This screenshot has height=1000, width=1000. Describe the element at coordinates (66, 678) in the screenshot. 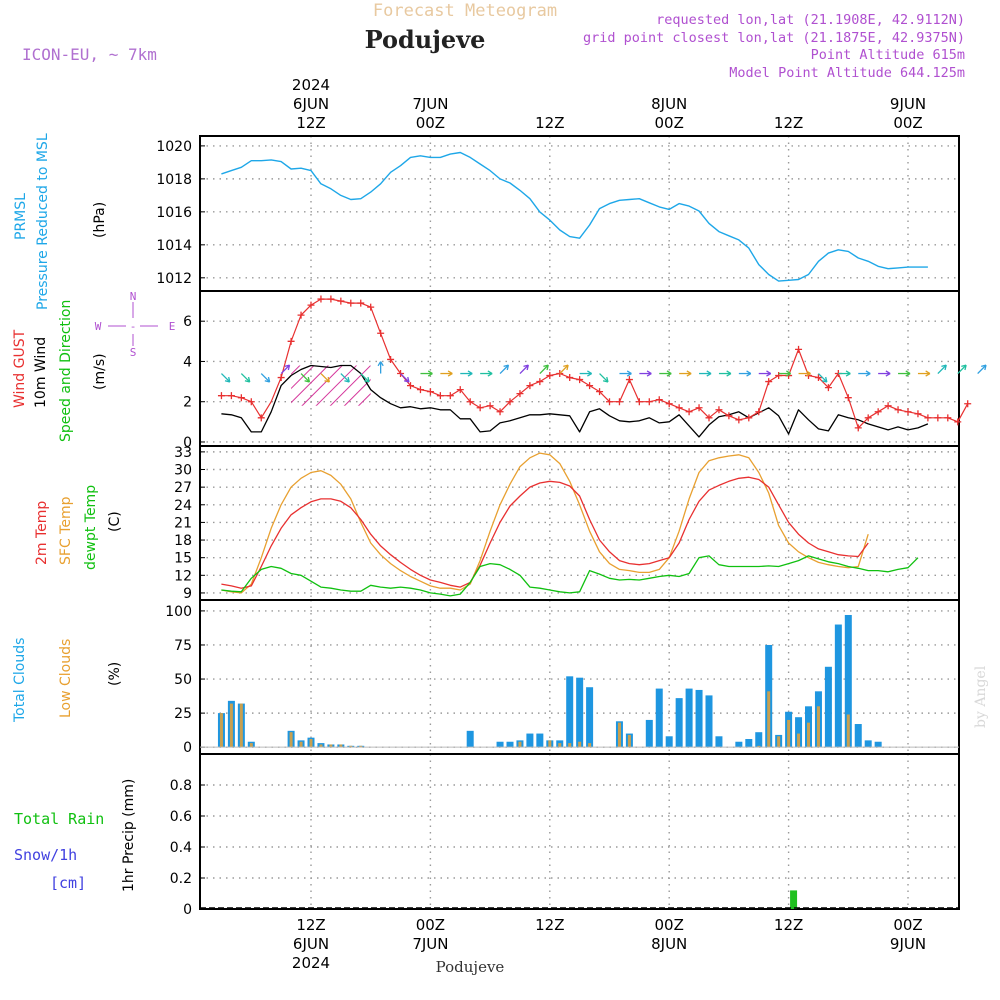

I see `low-clouds-label: Low Clouds` at that location.